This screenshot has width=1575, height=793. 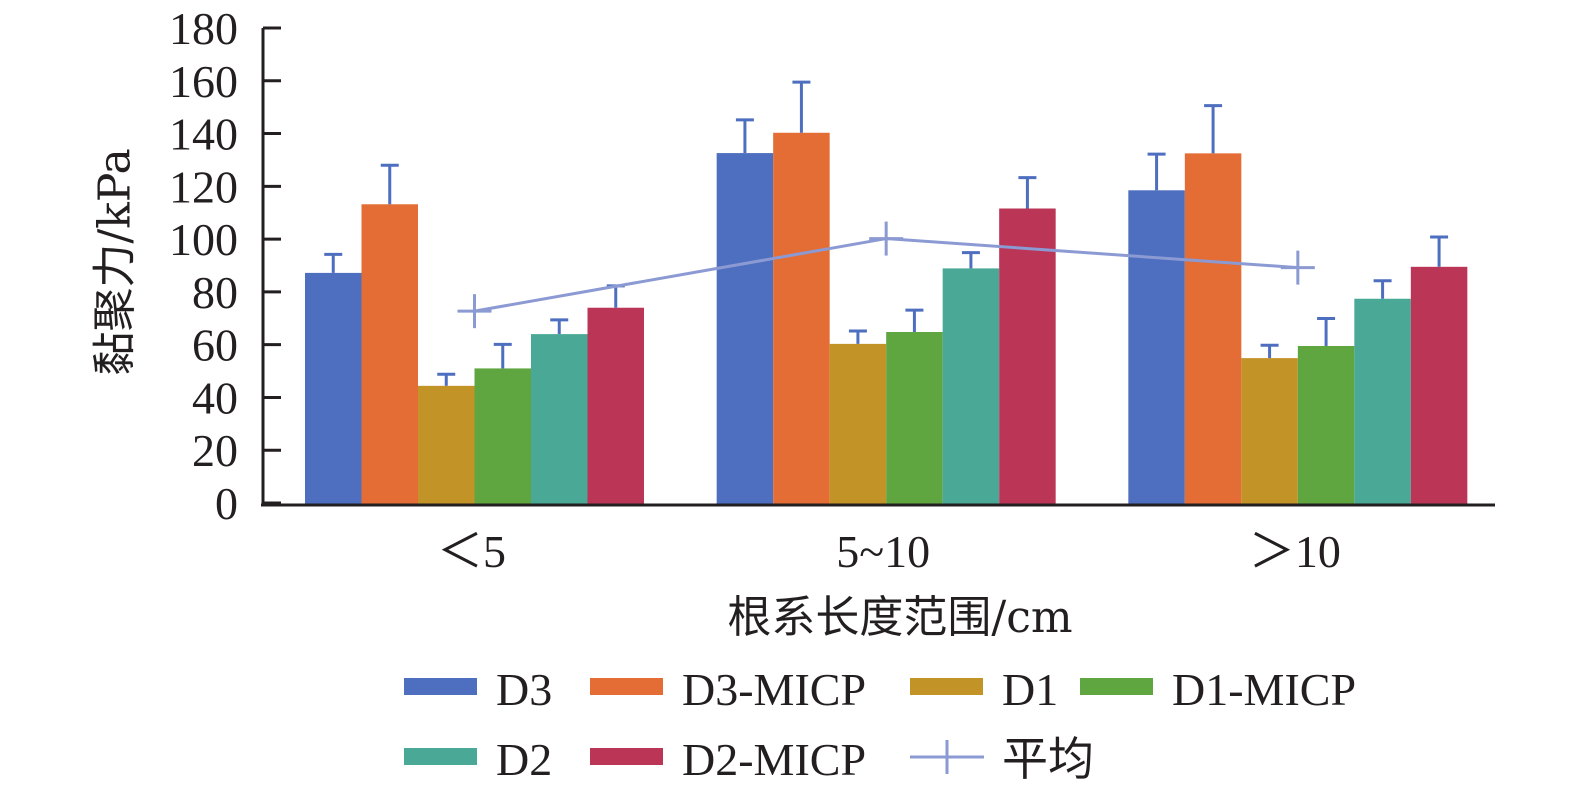 What do you see at coordinates (215, 345) in the screenshot?
I see `y-tick-label-60: 60` at bounding box center [215, 345].